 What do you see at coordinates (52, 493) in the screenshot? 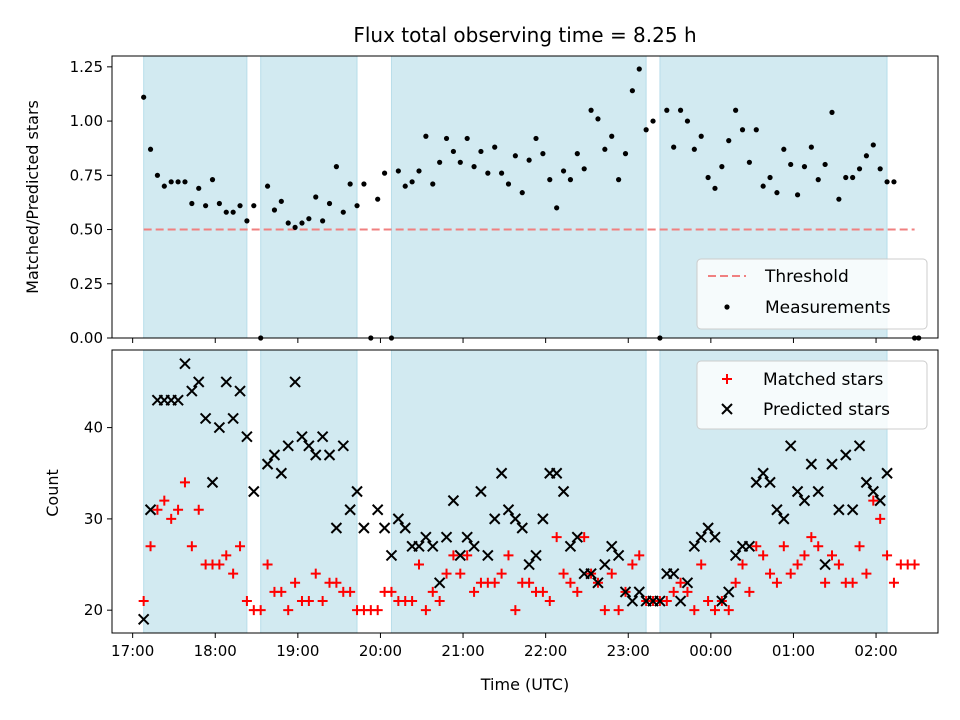
I see `bottom-y-axis-label: Count` at bounding box center [52, 493].